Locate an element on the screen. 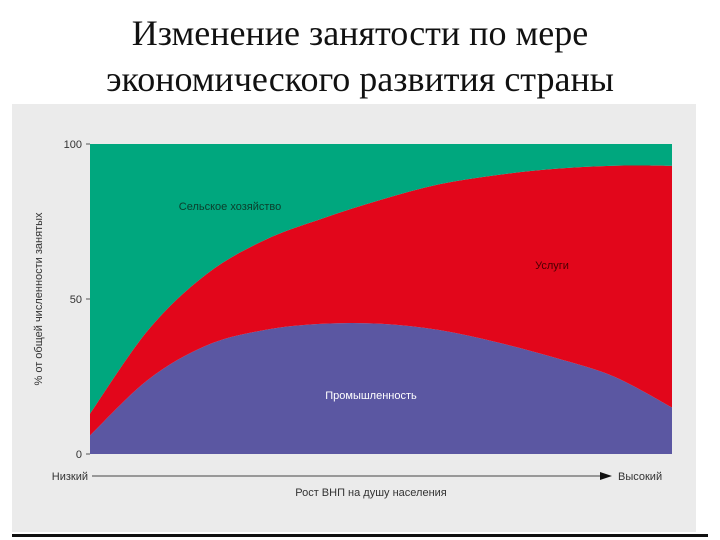  x-start-label: Низкий is located at coordinates (70, 477).